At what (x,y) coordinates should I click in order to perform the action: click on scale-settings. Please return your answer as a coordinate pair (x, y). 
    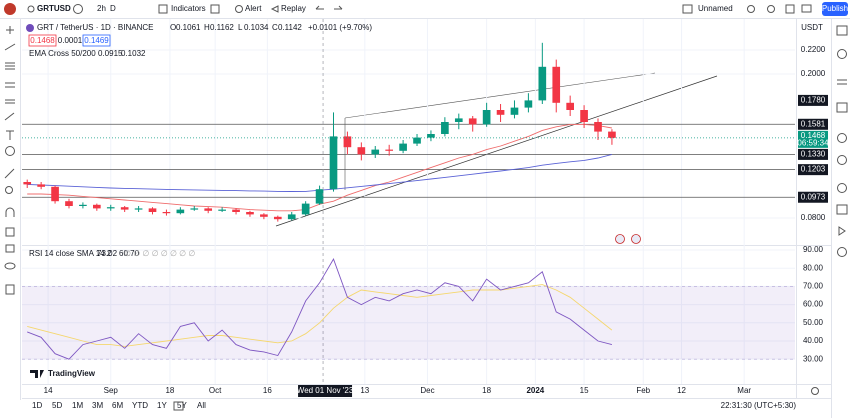
    Looking at the image, I should click on (815, 391).